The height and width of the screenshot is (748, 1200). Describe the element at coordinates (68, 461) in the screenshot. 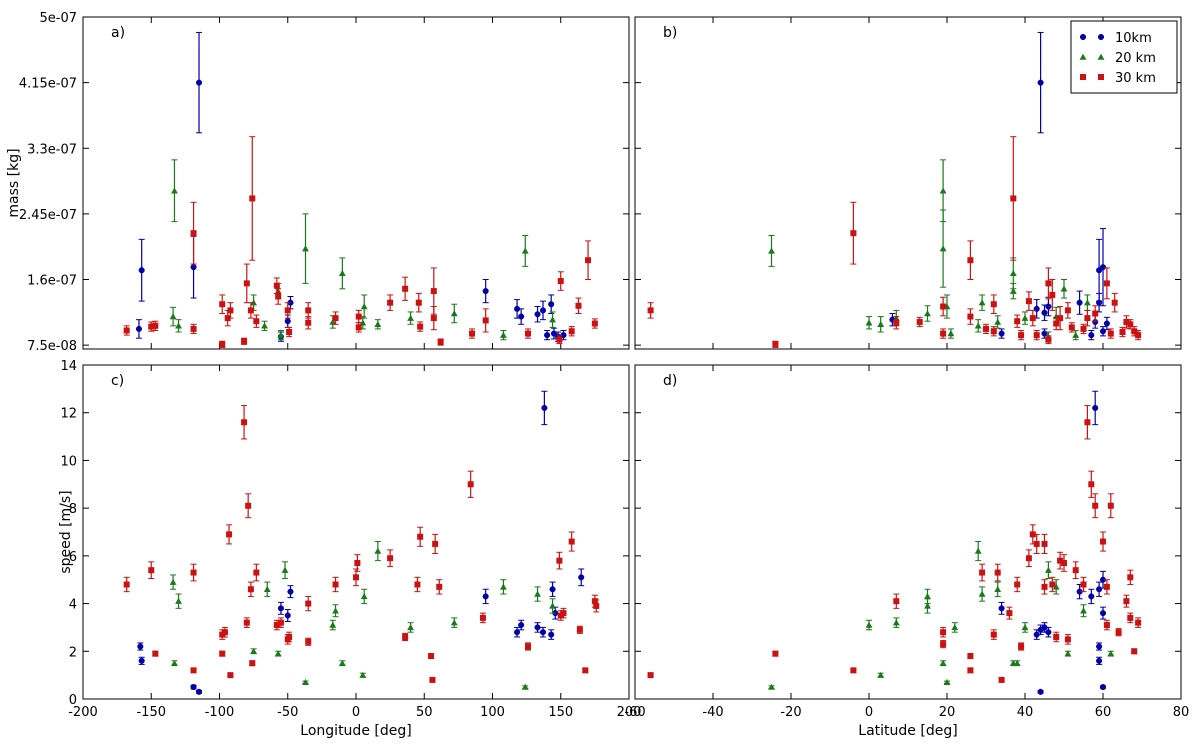

I see `y-tick-label: 10` at that location.